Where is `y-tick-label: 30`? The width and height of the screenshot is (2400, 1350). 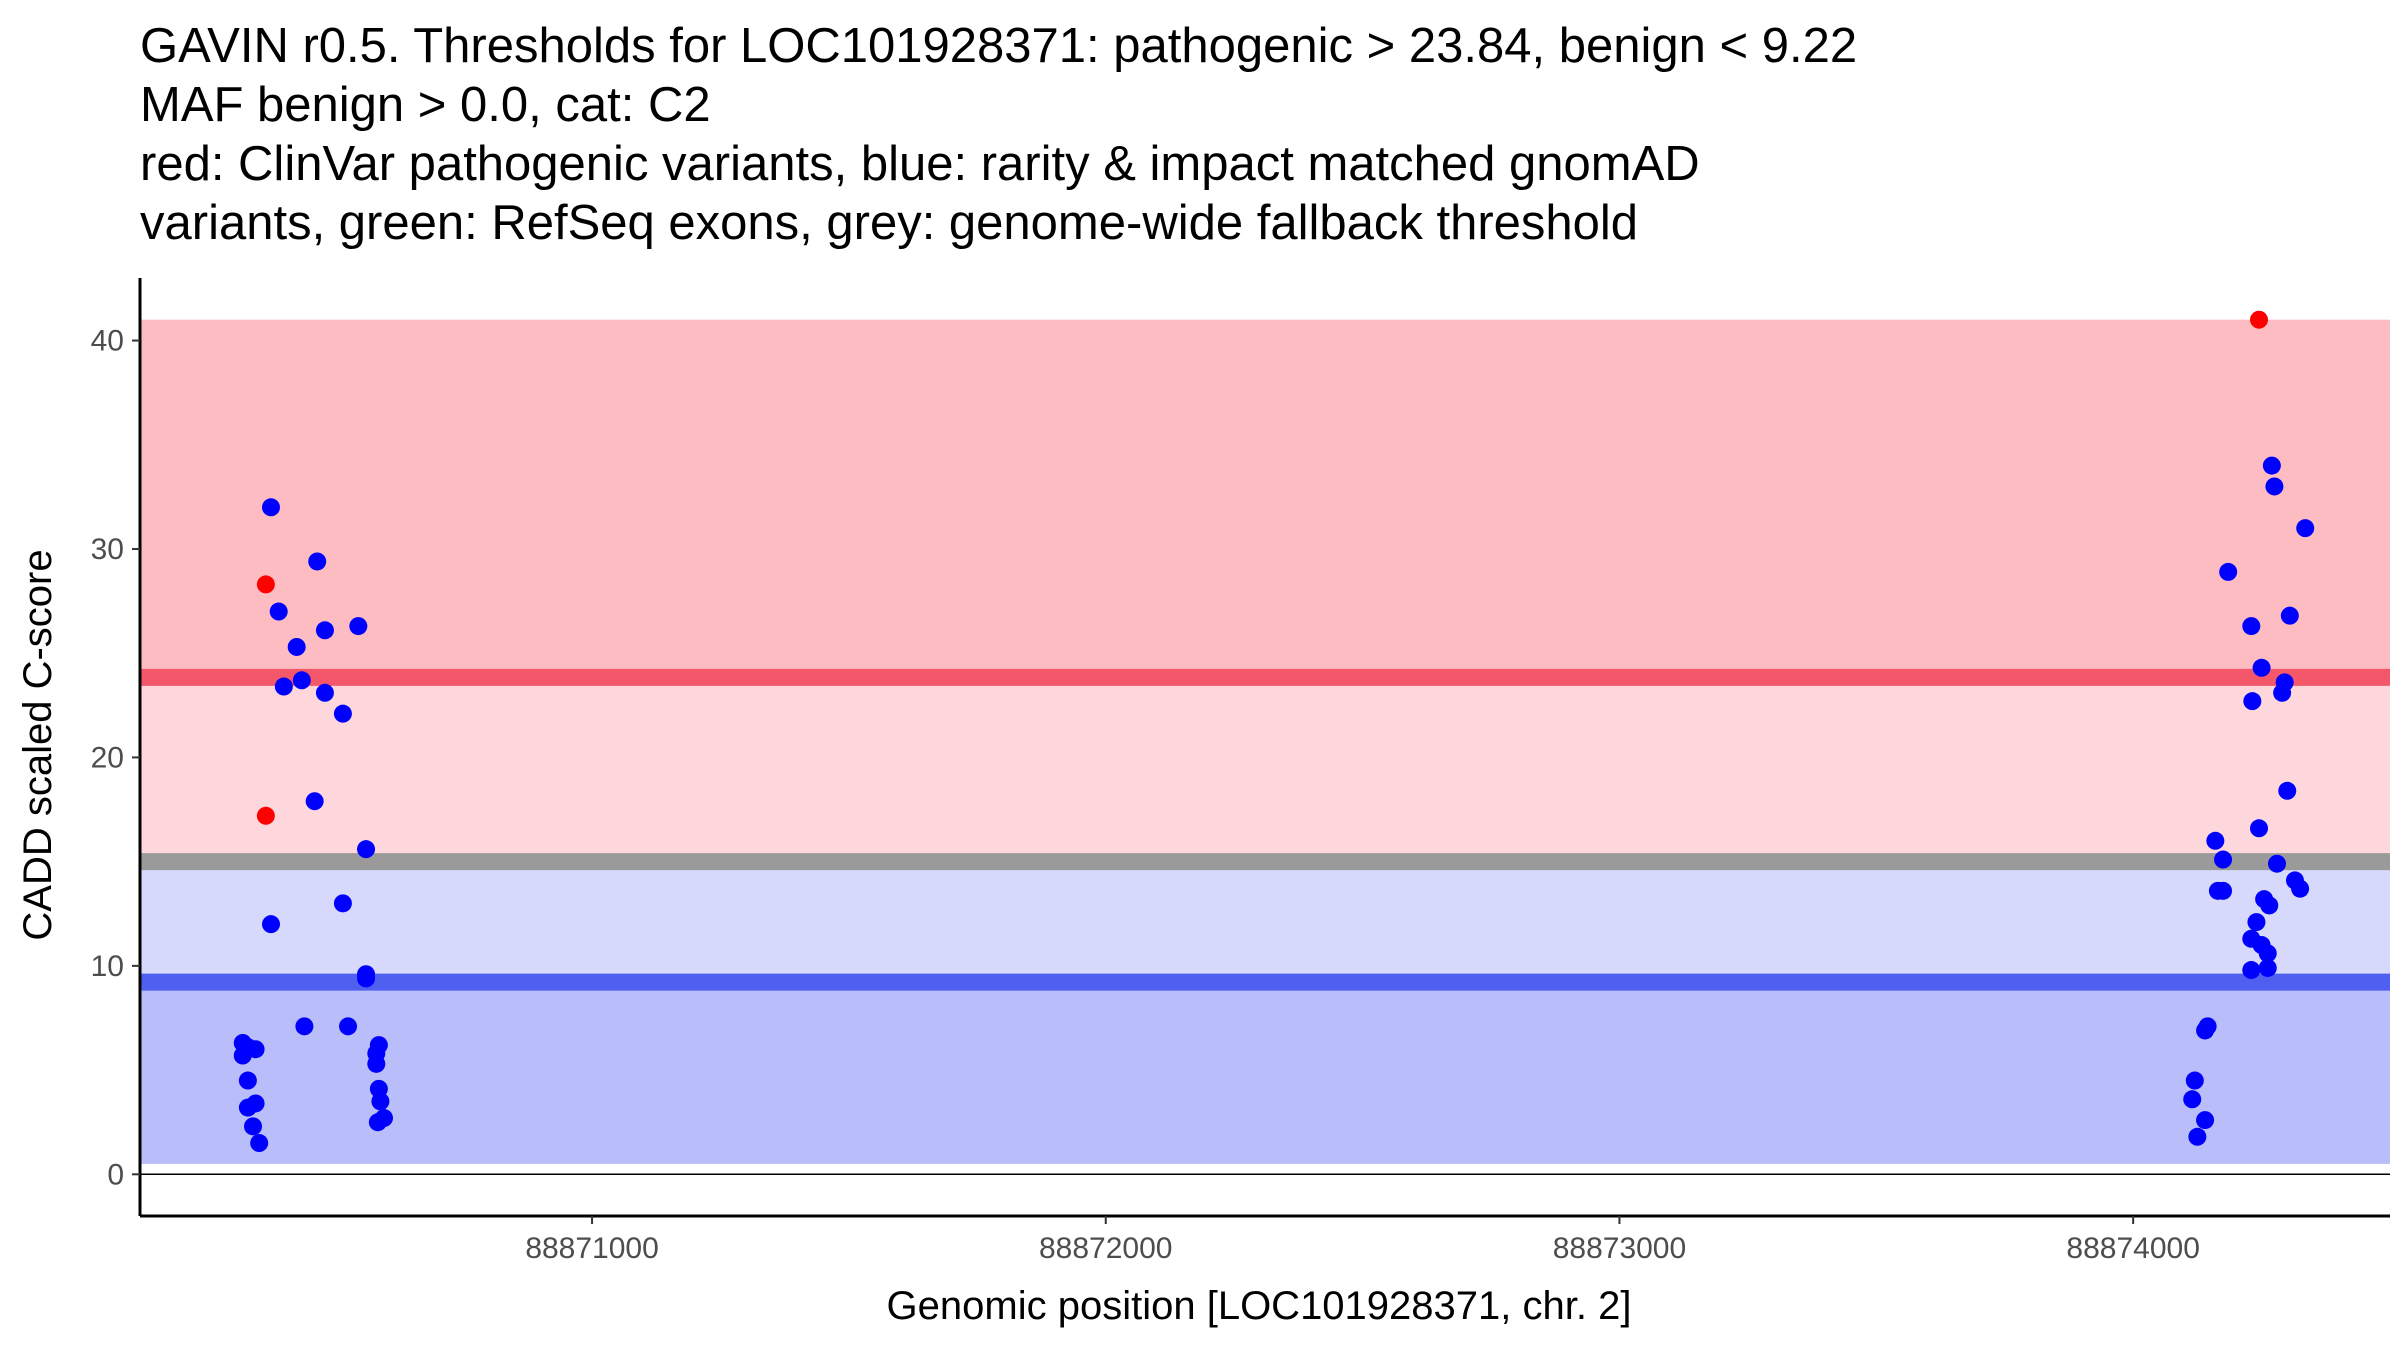
y-tick-label: 30 is located at coordinates (107, 549).